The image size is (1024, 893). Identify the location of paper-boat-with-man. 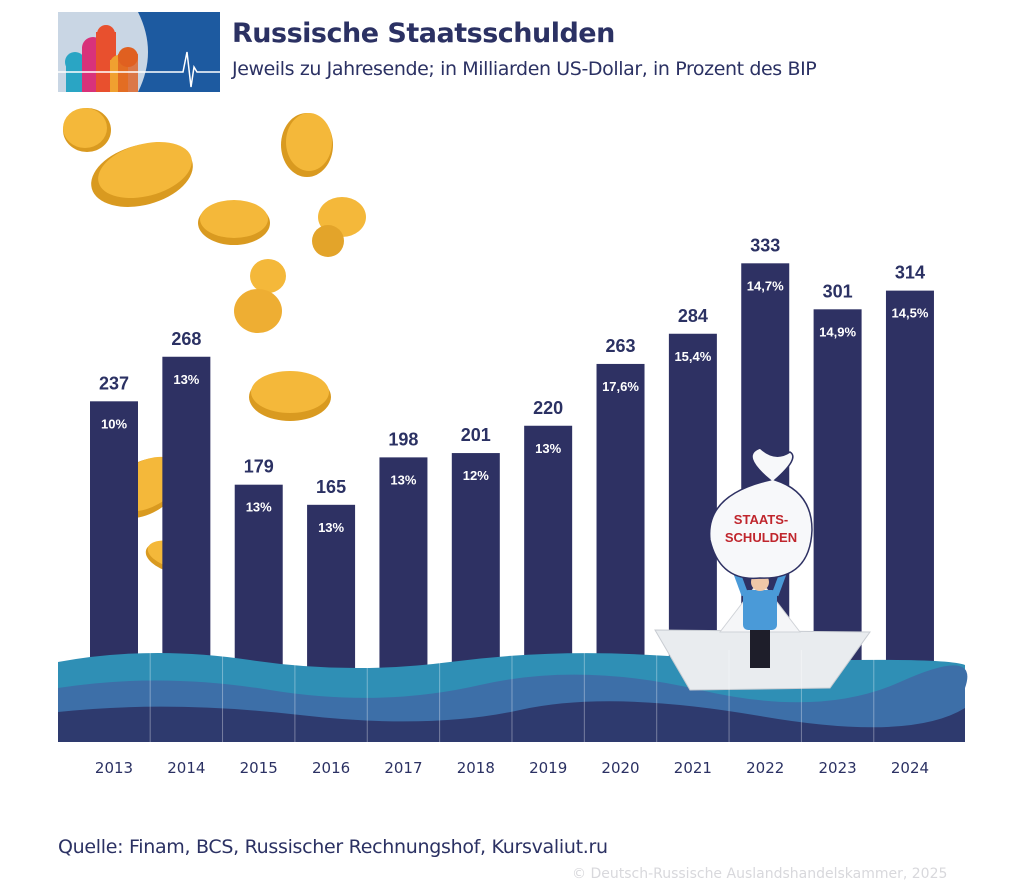
(762, 569).